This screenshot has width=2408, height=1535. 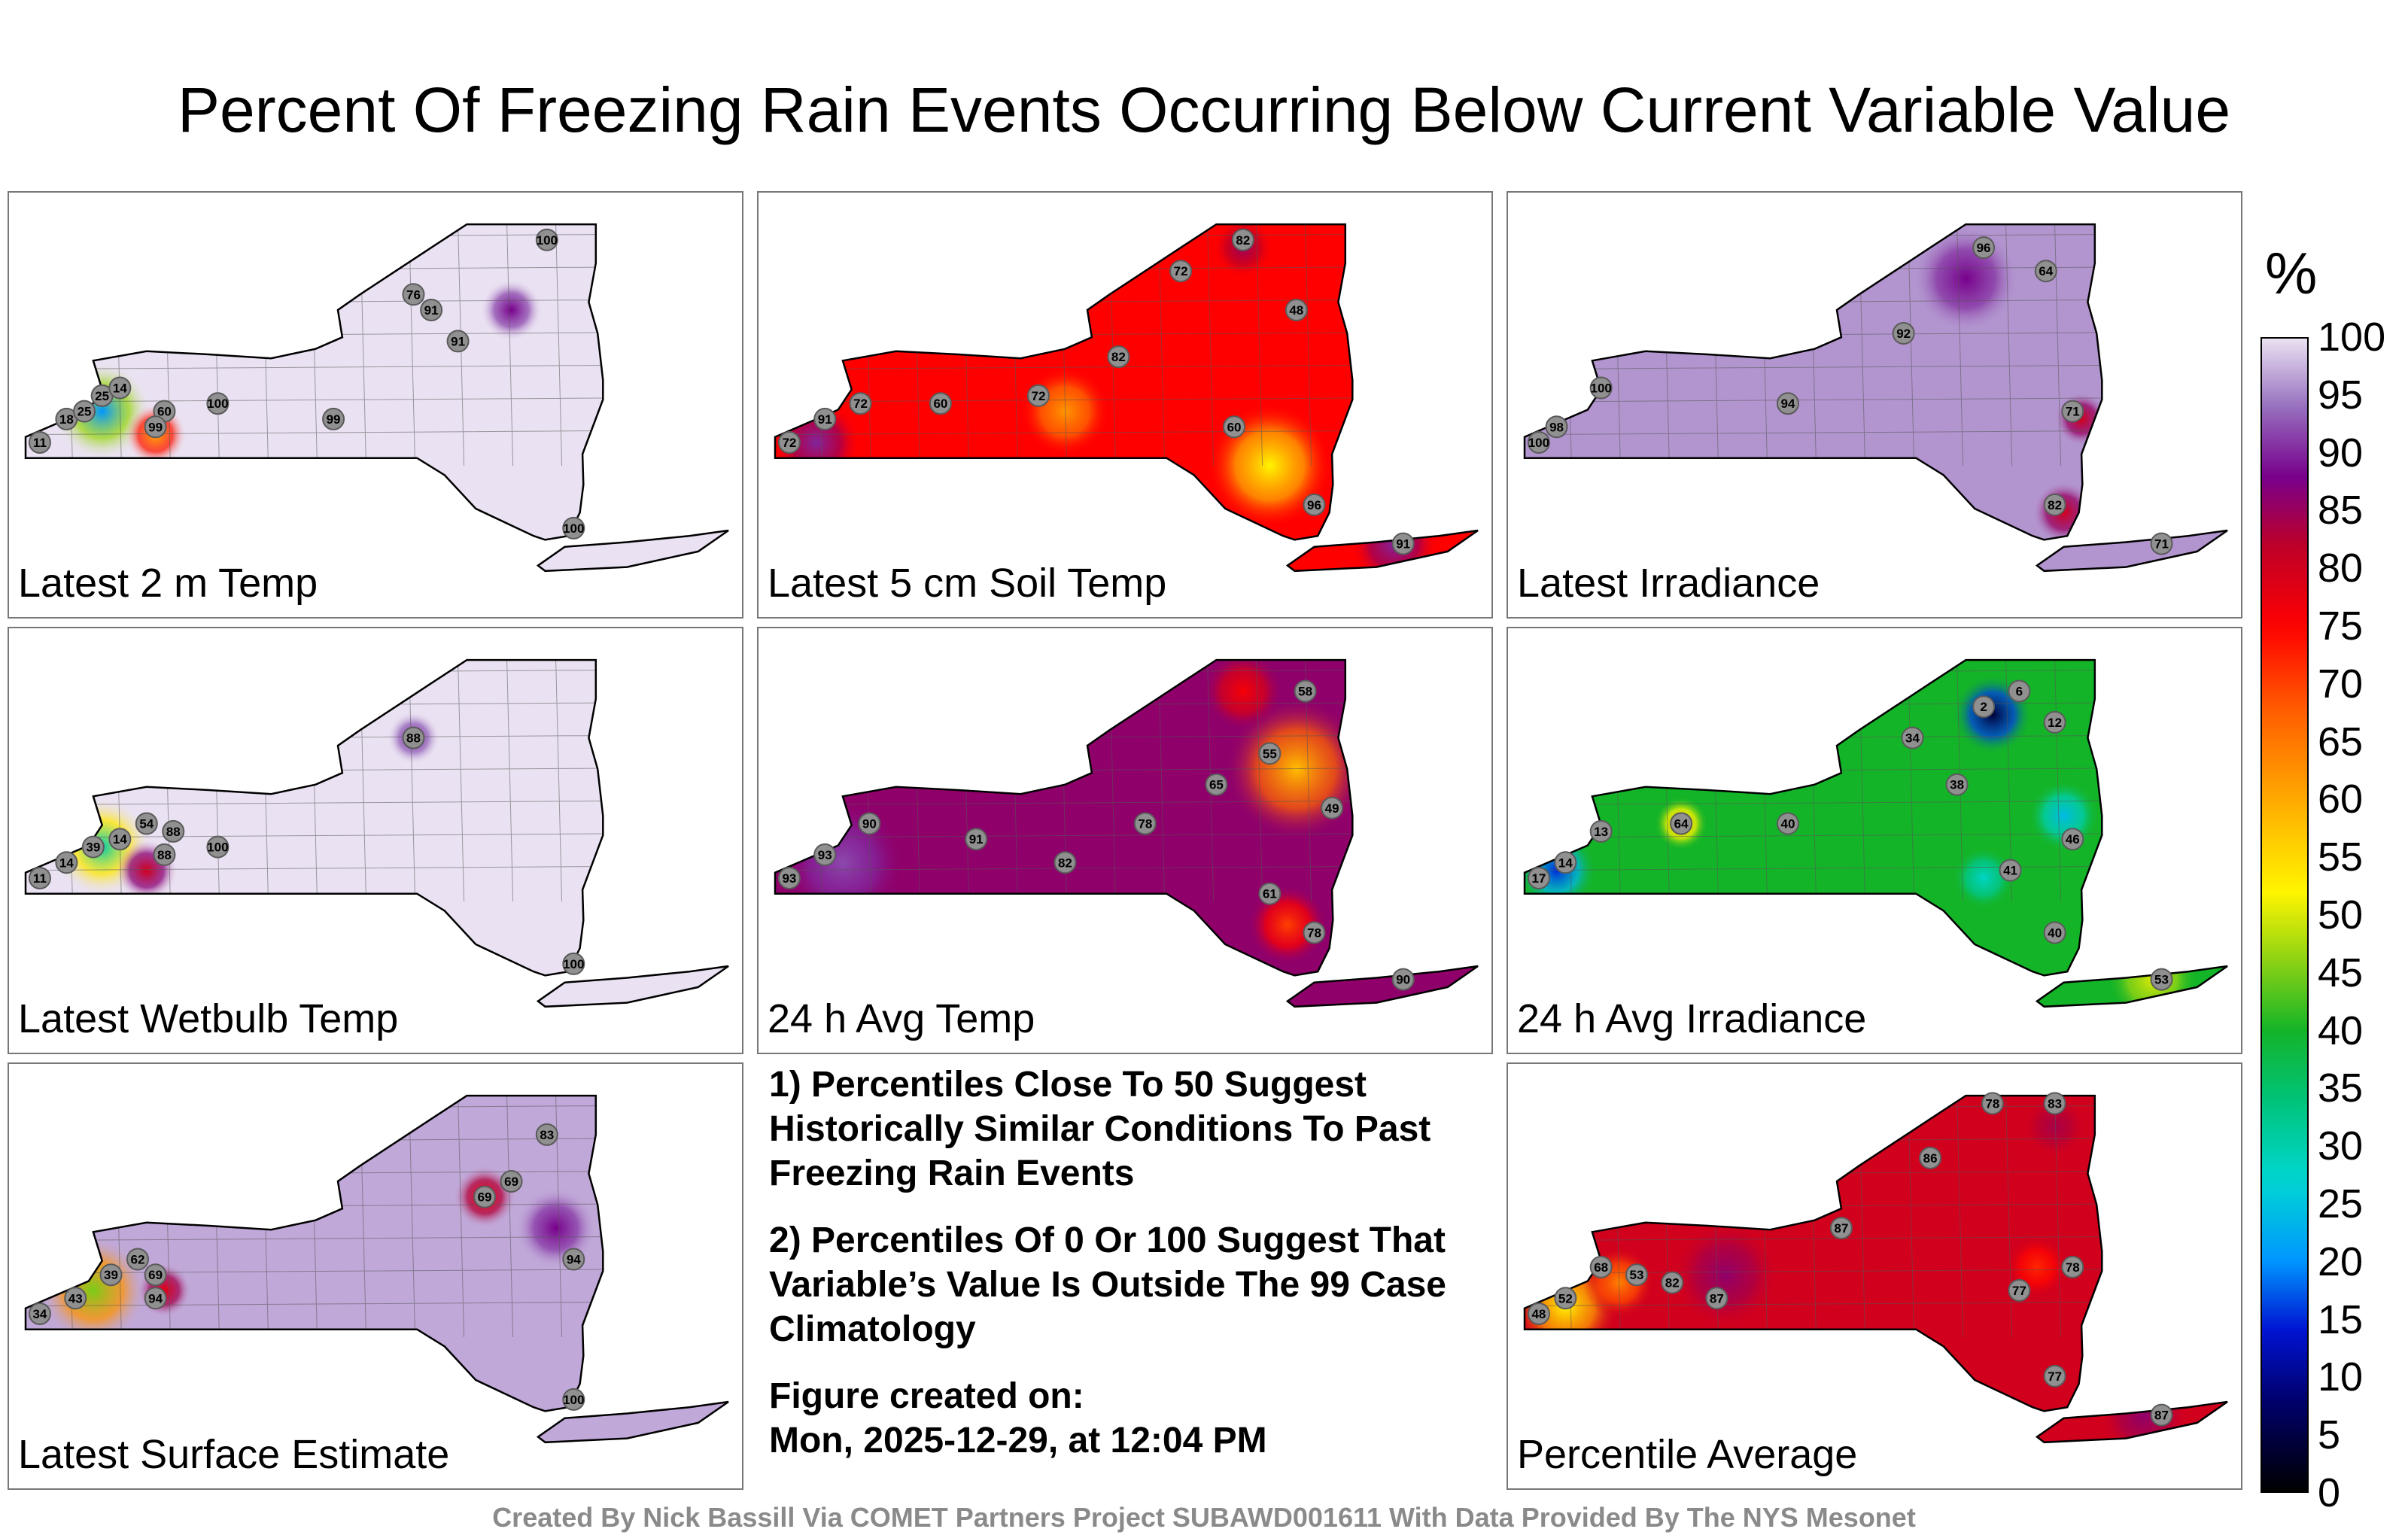 I want to click on station-value: 54, so click(x=146, y=824).